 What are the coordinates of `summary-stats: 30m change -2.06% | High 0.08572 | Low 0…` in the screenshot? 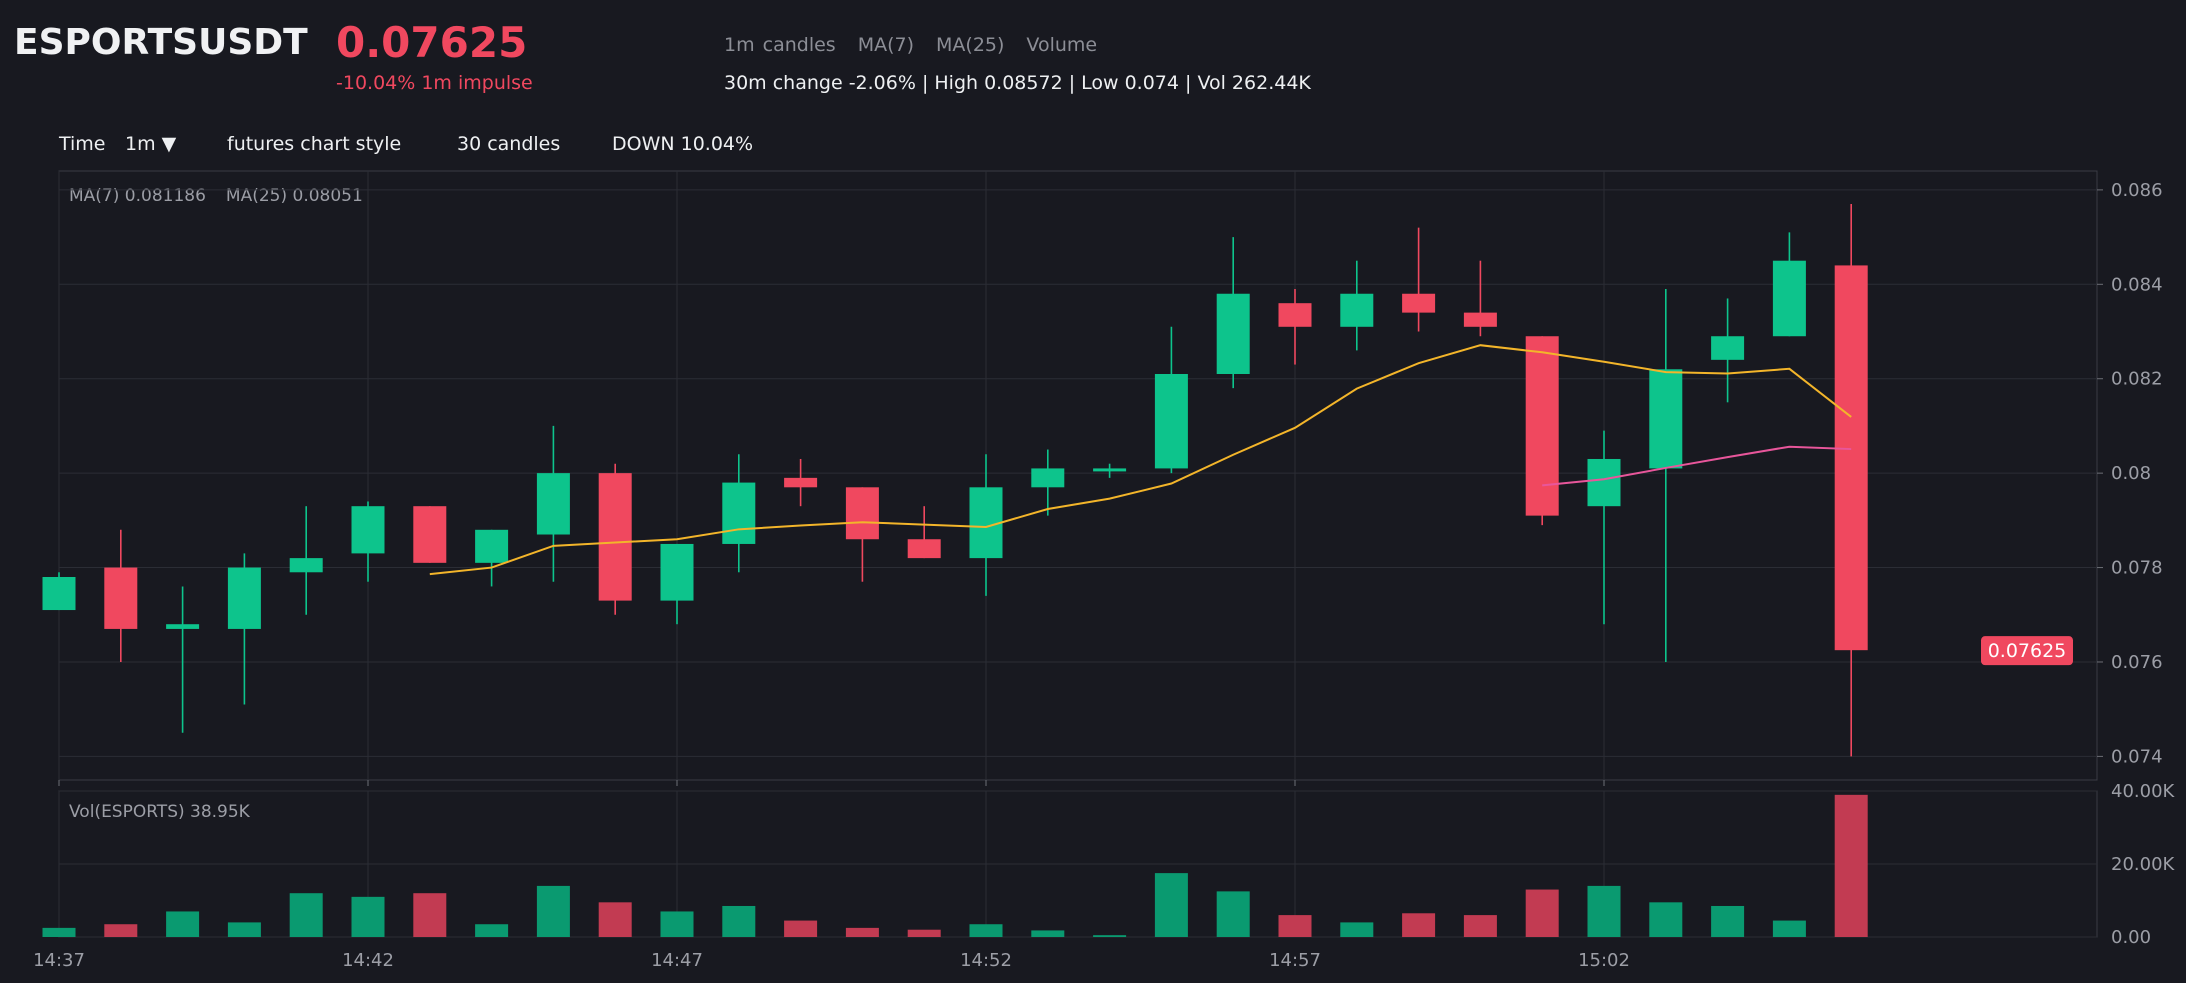 It's located at (1017, 83).